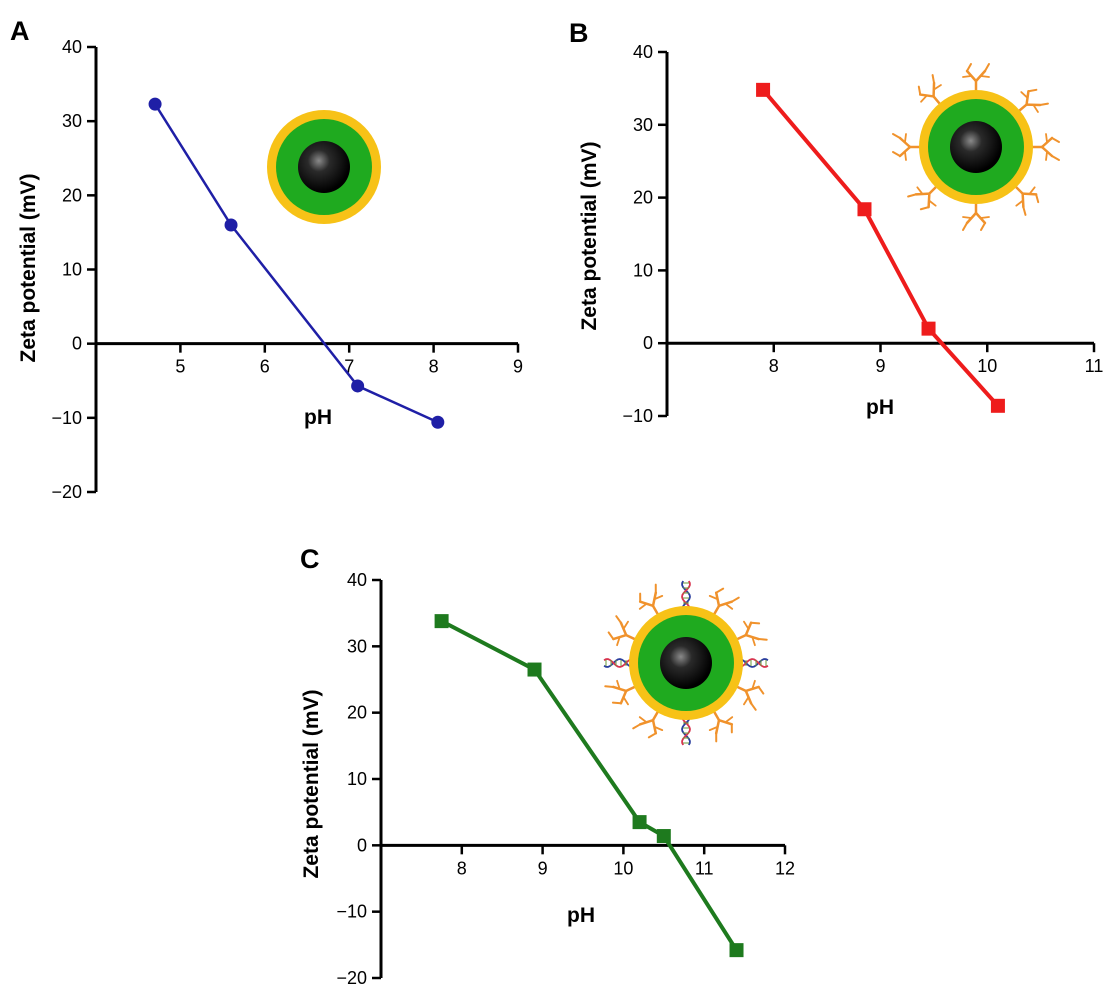 This screenshot has height=987, width=1103. What do you see at coordinates (66, 492) in the screenshot?
I see `y-tick-label: −20` at bounding box center [66, 492].